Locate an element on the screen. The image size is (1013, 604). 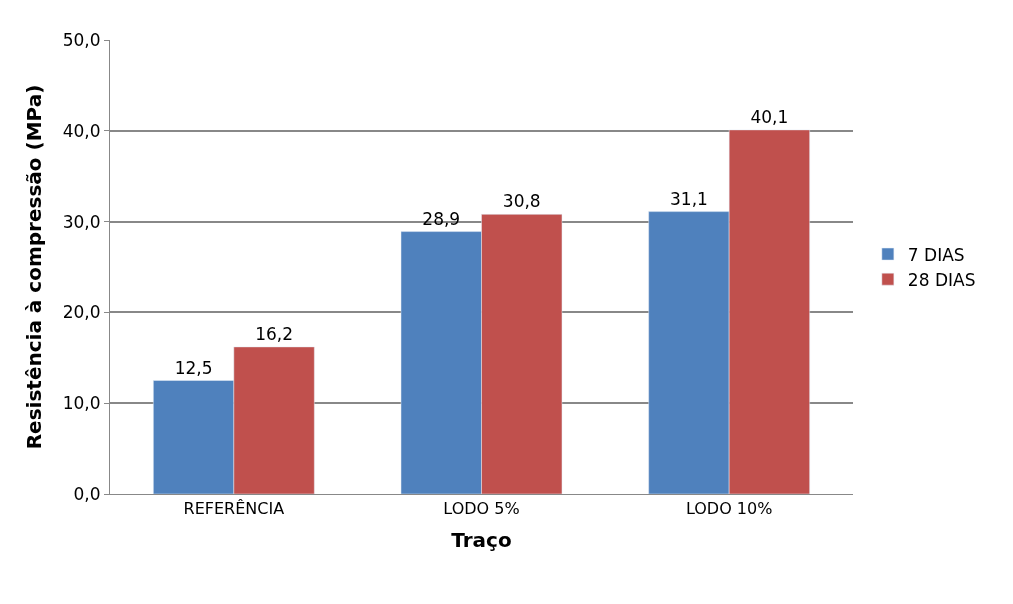
legend-label: 28 DIAS is located at coordinates (941, 279).